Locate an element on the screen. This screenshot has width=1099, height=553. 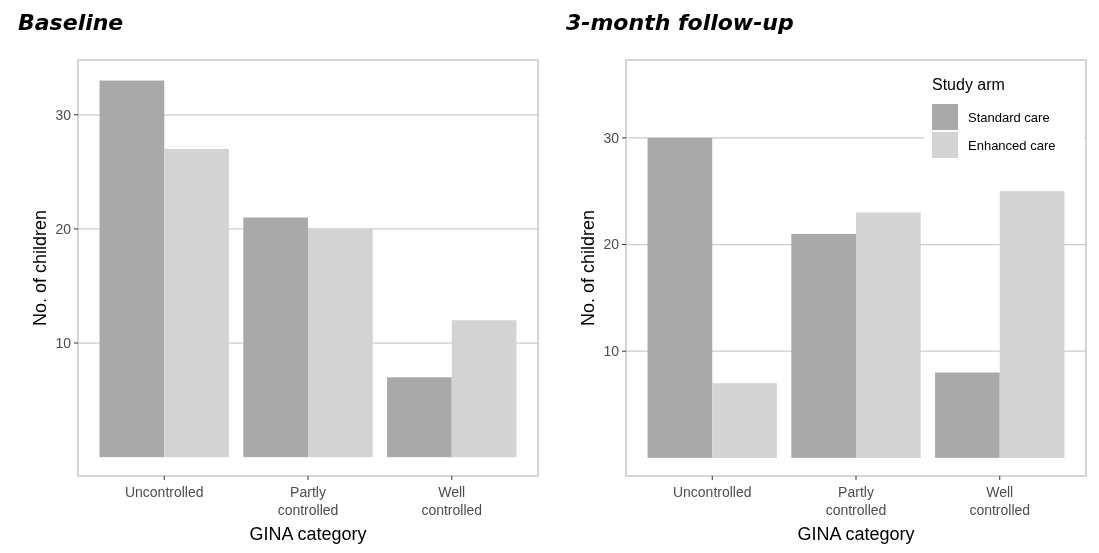
chart-title: 3-month follow-up is located at coordinates (680, 22).